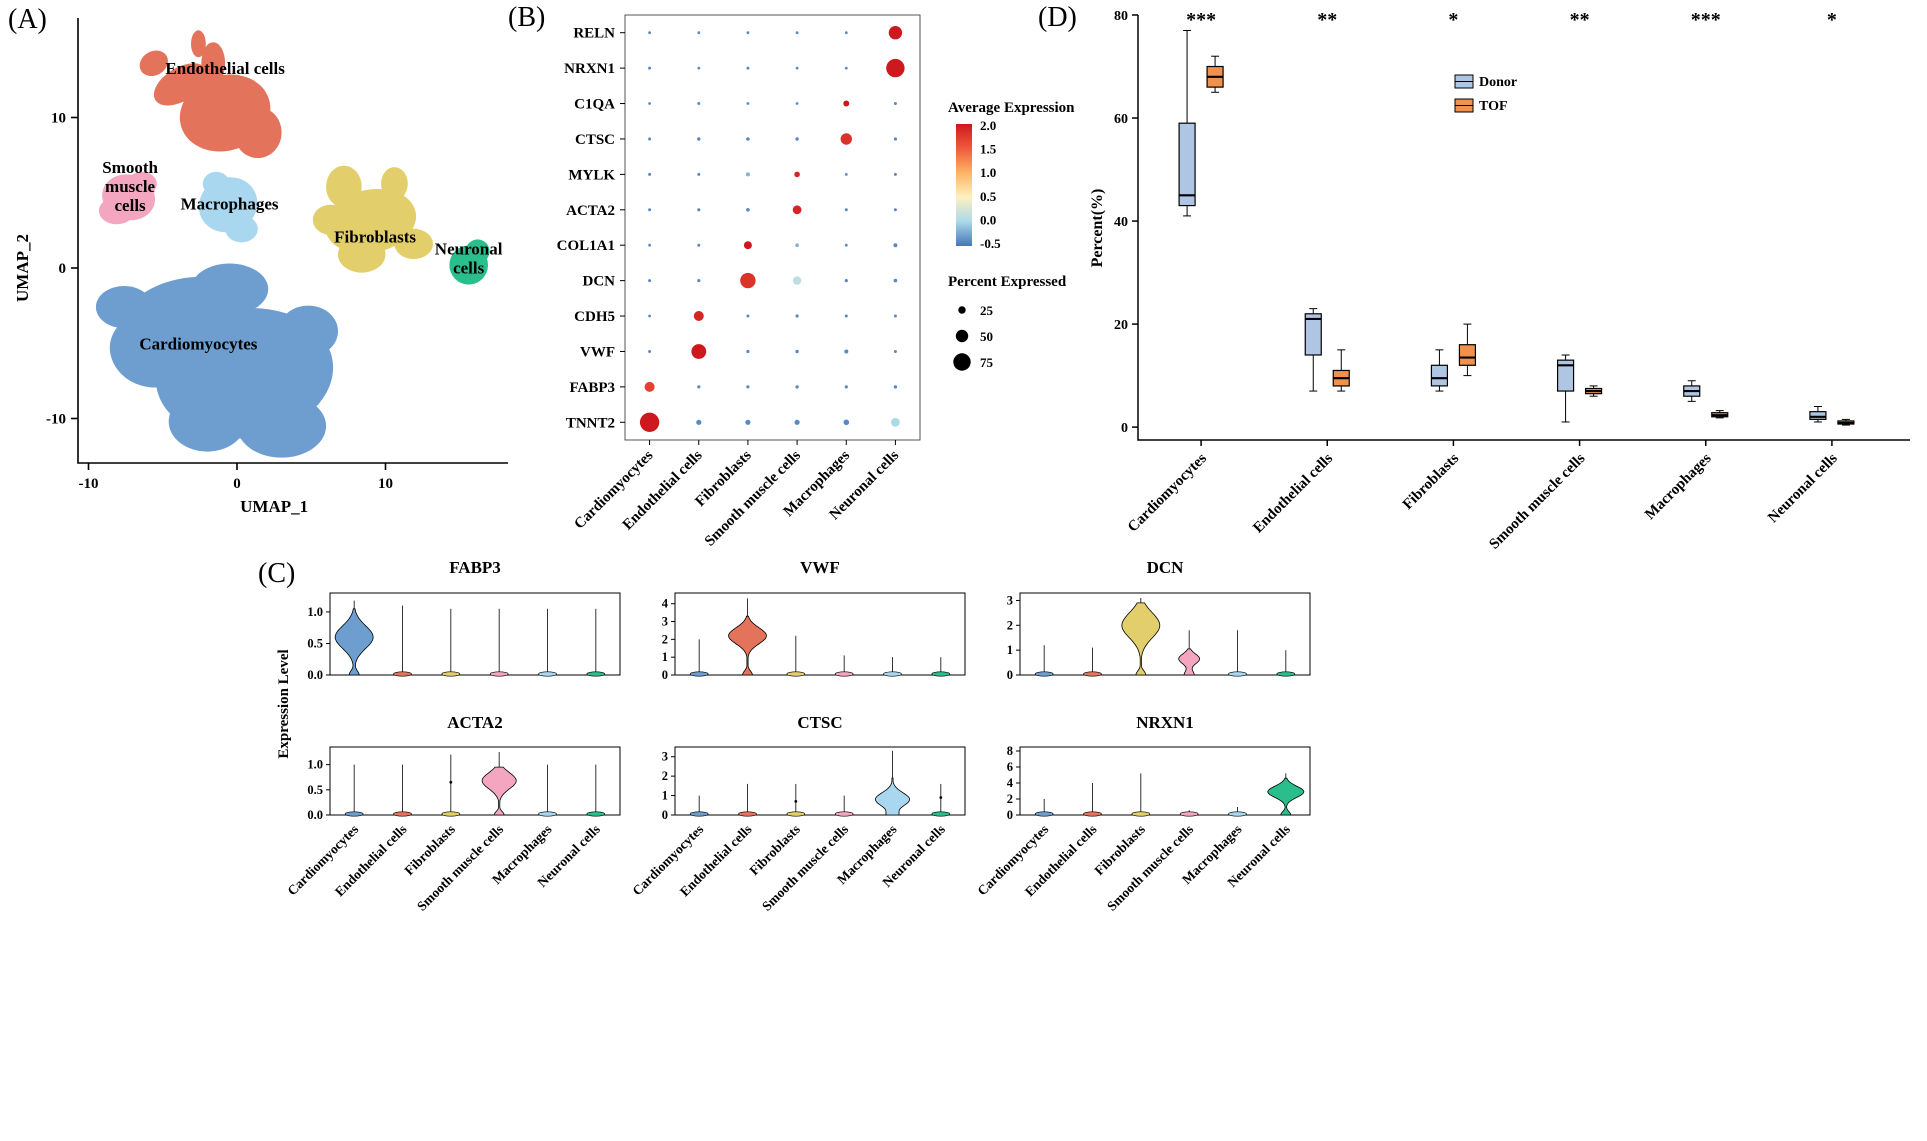 Image resolution: width=1927 pixels, height=1141 pixels. What do you see at coordinates (385, 484) in the screenshot?
I see `x-tick-label: 10` at bounding box center [385, 484].